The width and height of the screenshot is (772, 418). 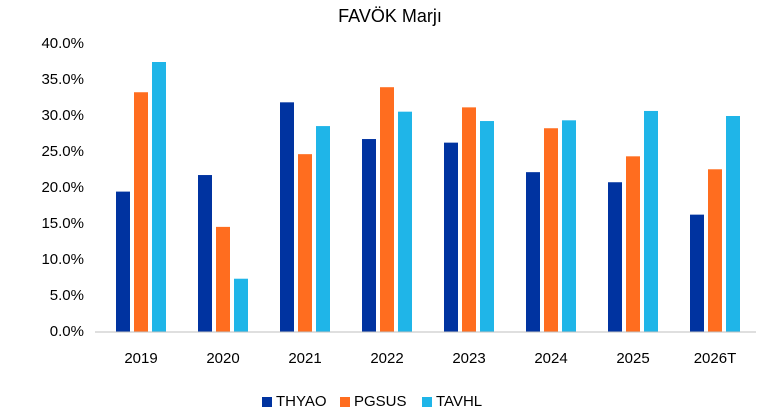 I want to click on x-tick-label: 2024, so click(x=550, y=358).